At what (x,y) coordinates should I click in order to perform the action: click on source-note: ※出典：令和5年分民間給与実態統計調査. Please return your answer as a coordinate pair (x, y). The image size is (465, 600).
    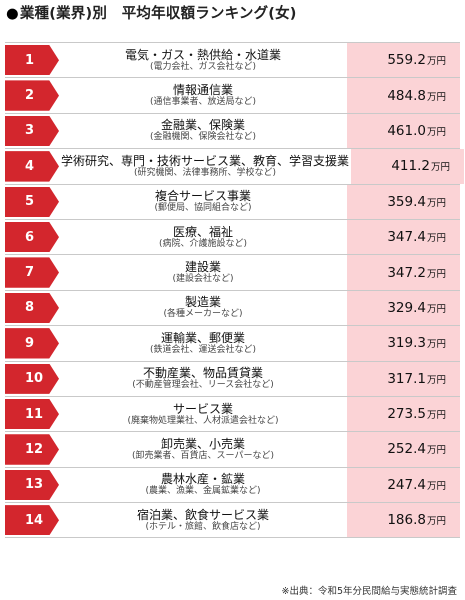
    Looking at the image, I should click on (369, 591).